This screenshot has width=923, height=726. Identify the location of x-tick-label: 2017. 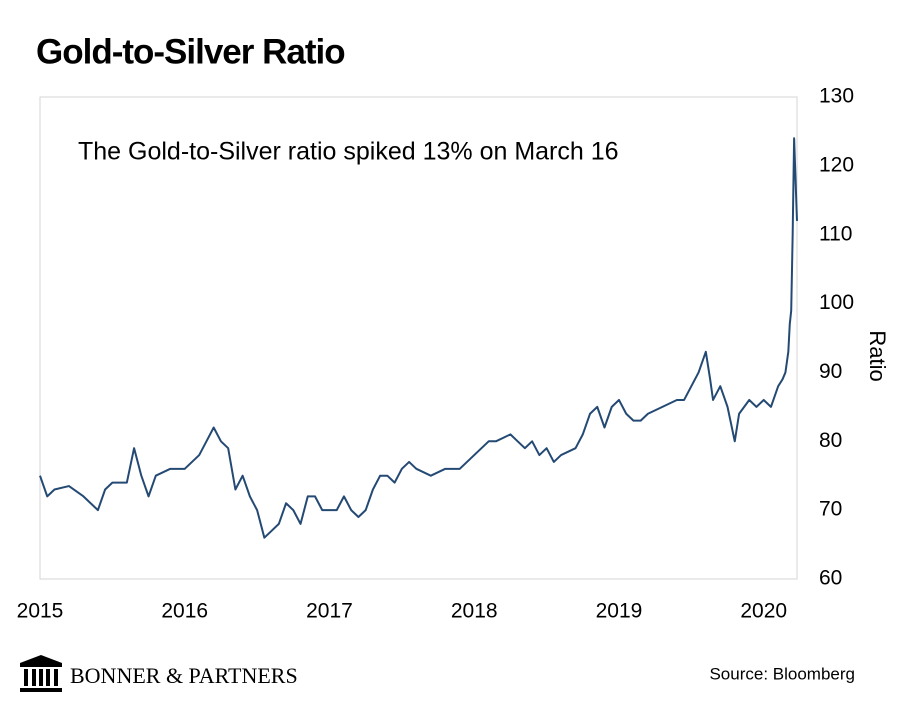
(329, 611).